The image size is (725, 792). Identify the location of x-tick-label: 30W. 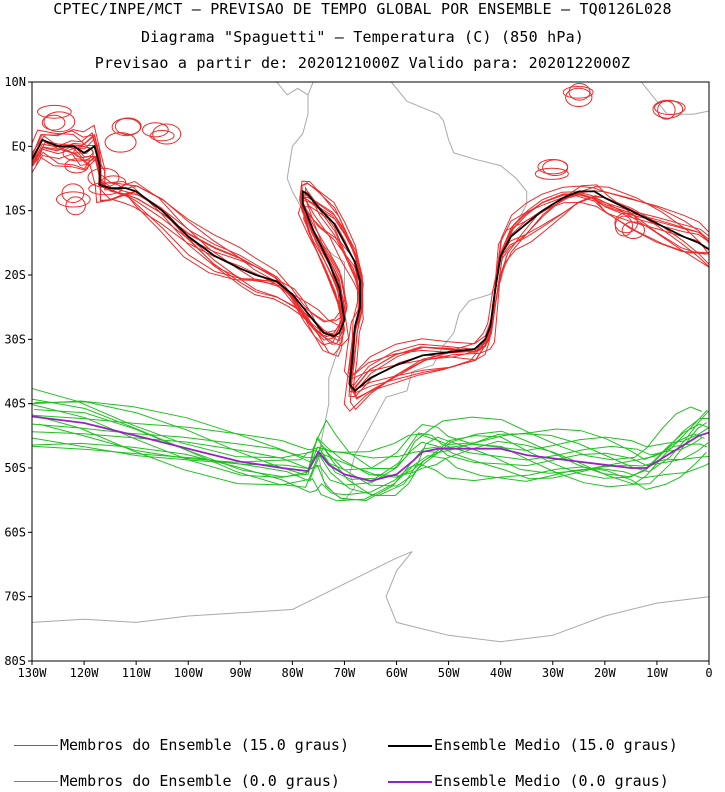
(553, 673).